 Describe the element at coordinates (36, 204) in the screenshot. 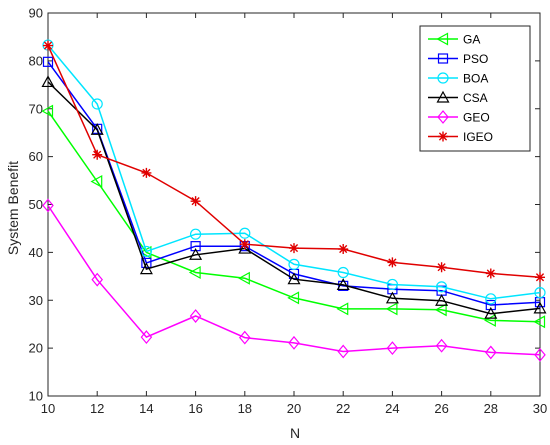

I see `y-tick-label: 50` at that location.